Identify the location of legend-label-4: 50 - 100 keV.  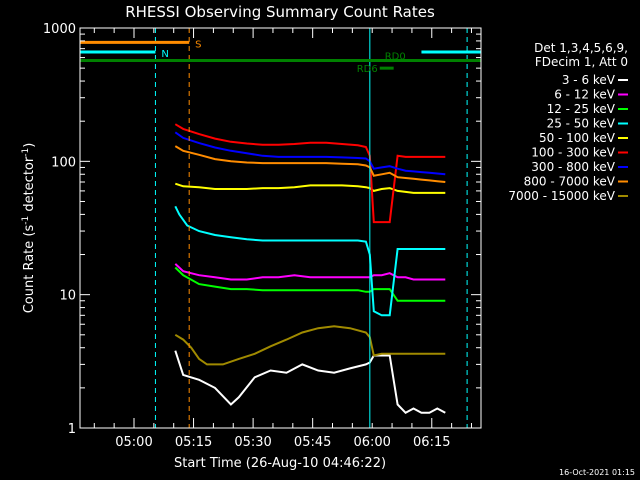
(577, 138).